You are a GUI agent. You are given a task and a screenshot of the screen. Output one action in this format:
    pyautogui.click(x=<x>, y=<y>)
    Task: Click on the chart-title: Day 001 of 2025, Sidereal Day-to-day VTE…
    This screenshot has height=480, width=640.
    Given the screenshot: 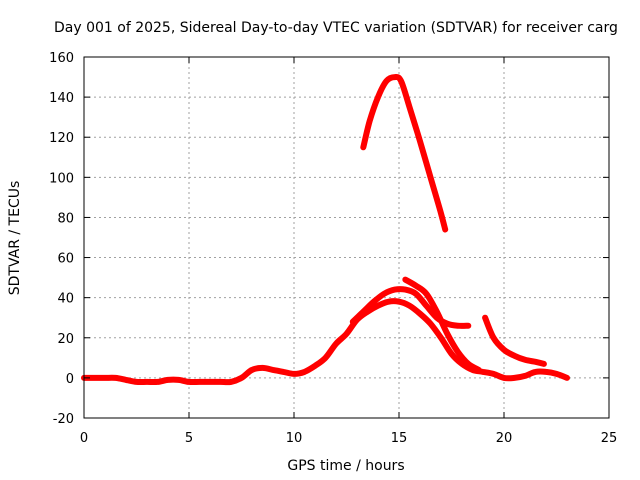 What is the action you would take?
    pyautogui.click(x=336, y=28)
    